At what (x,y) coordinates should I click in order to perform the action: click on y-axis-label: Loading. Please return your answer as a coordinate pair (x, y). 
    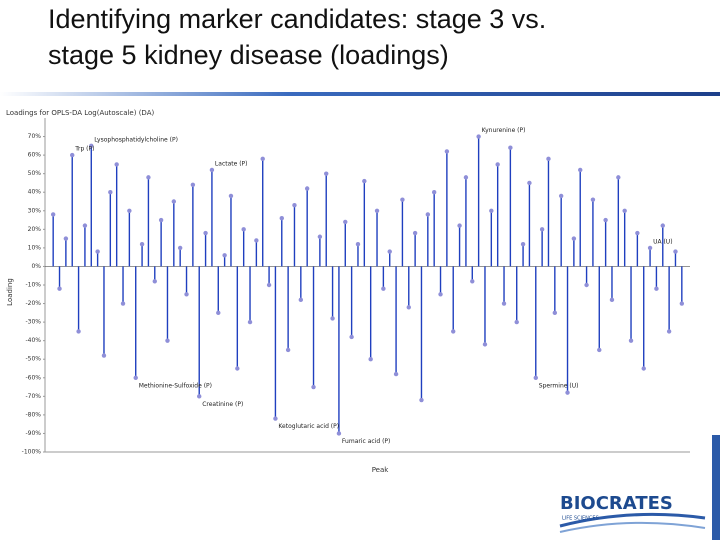
    Looking at the image, I should click on (10, 292).